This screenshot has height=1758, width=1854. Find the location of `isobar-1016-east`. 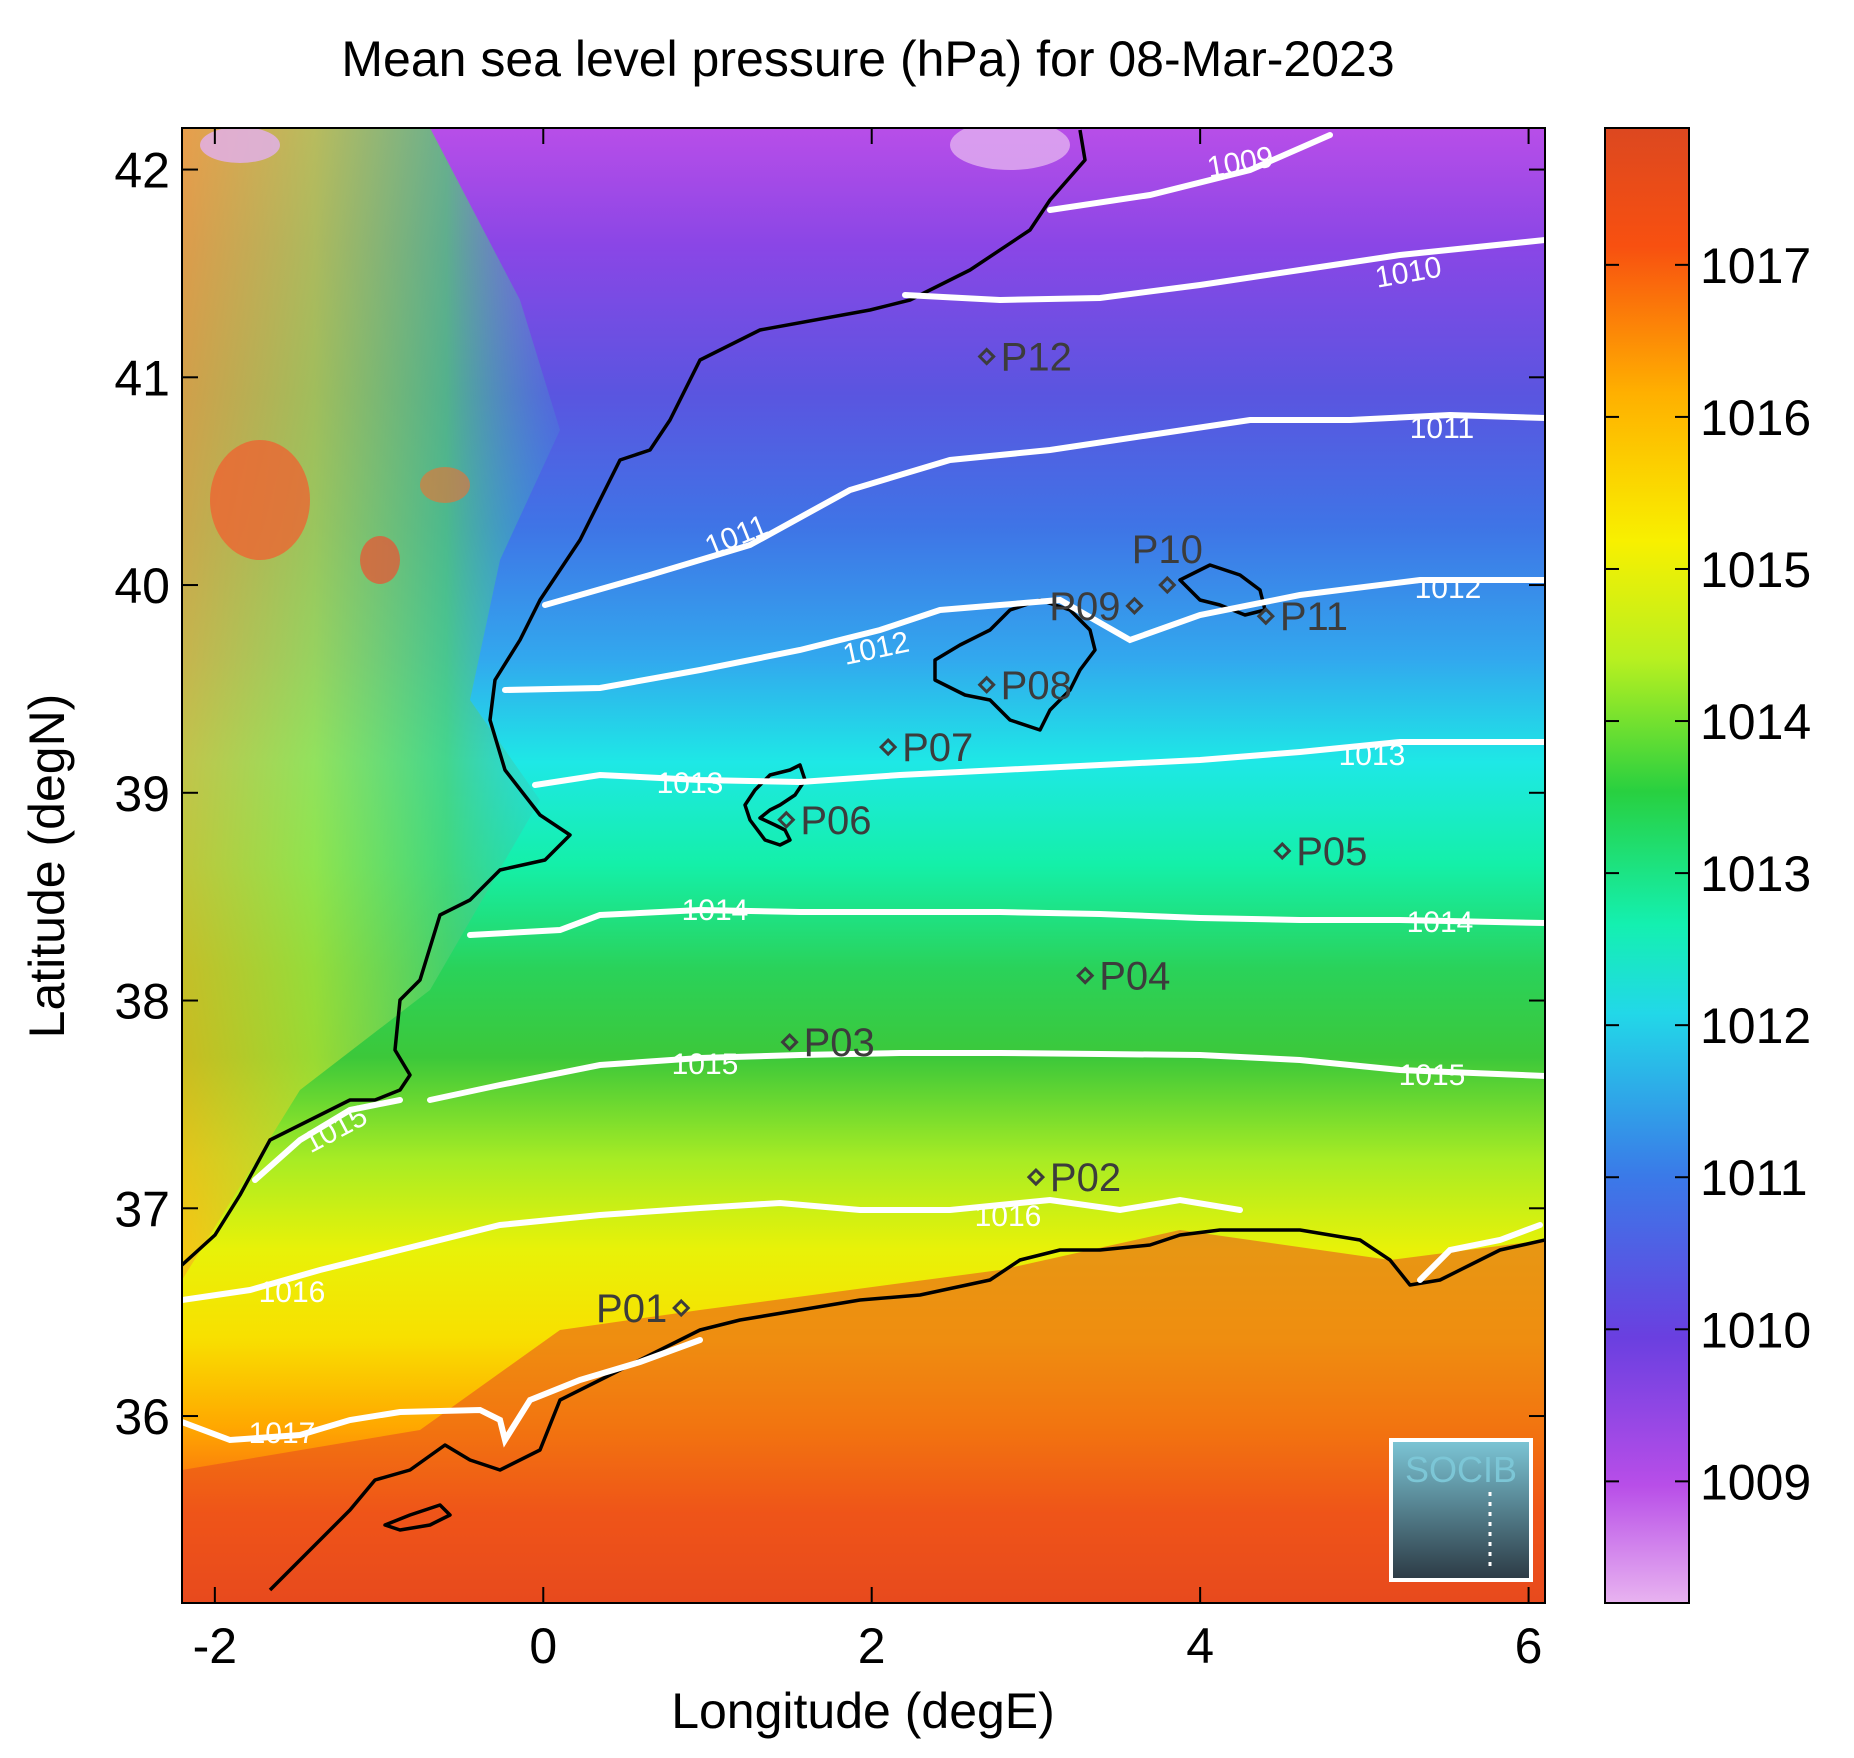

isobar-1016-east is located at coordinates (1480, 1252).